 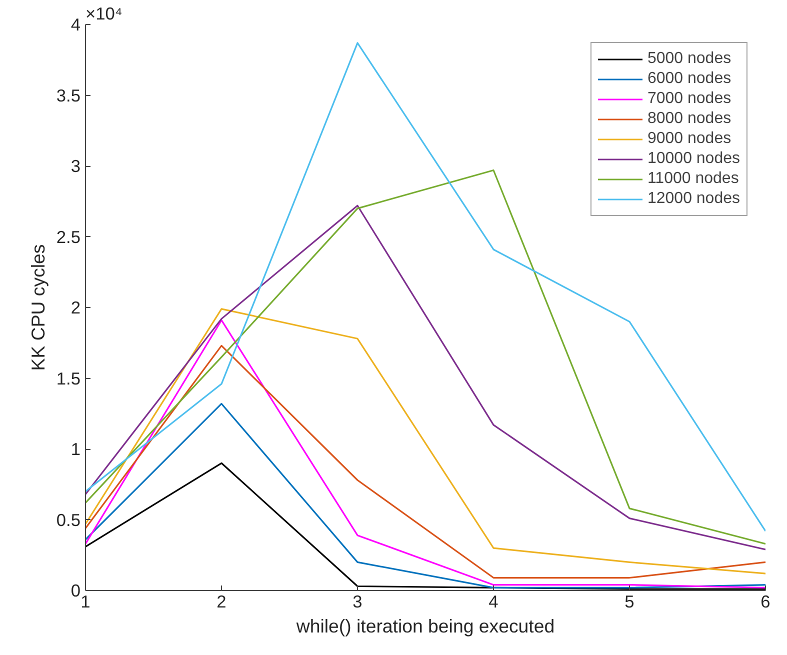 I want to click on legend-label: 9000 nodes, so click(x=689, y=139).